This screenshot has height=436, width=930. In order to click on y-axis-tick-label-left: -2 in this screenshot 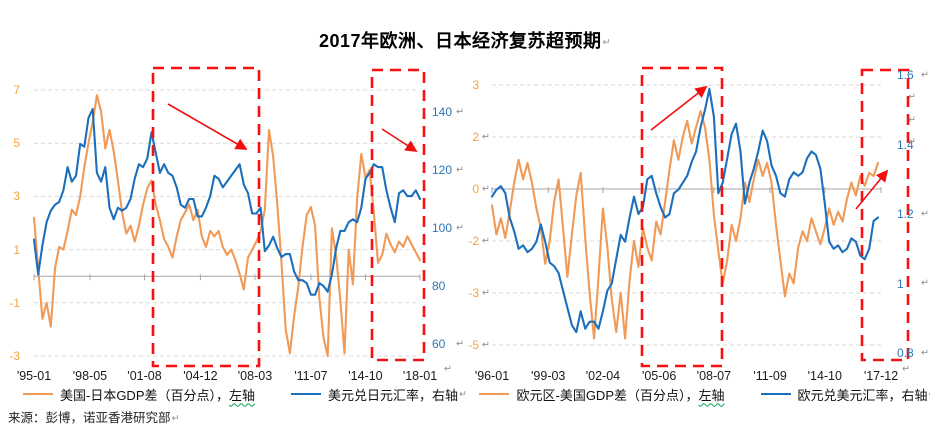, I will do `click(473, 241)`.